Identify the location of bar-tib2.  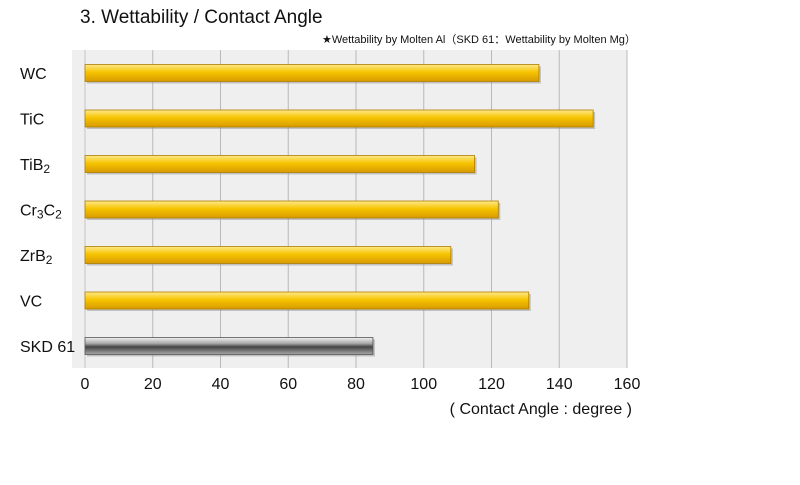
(279, 164).